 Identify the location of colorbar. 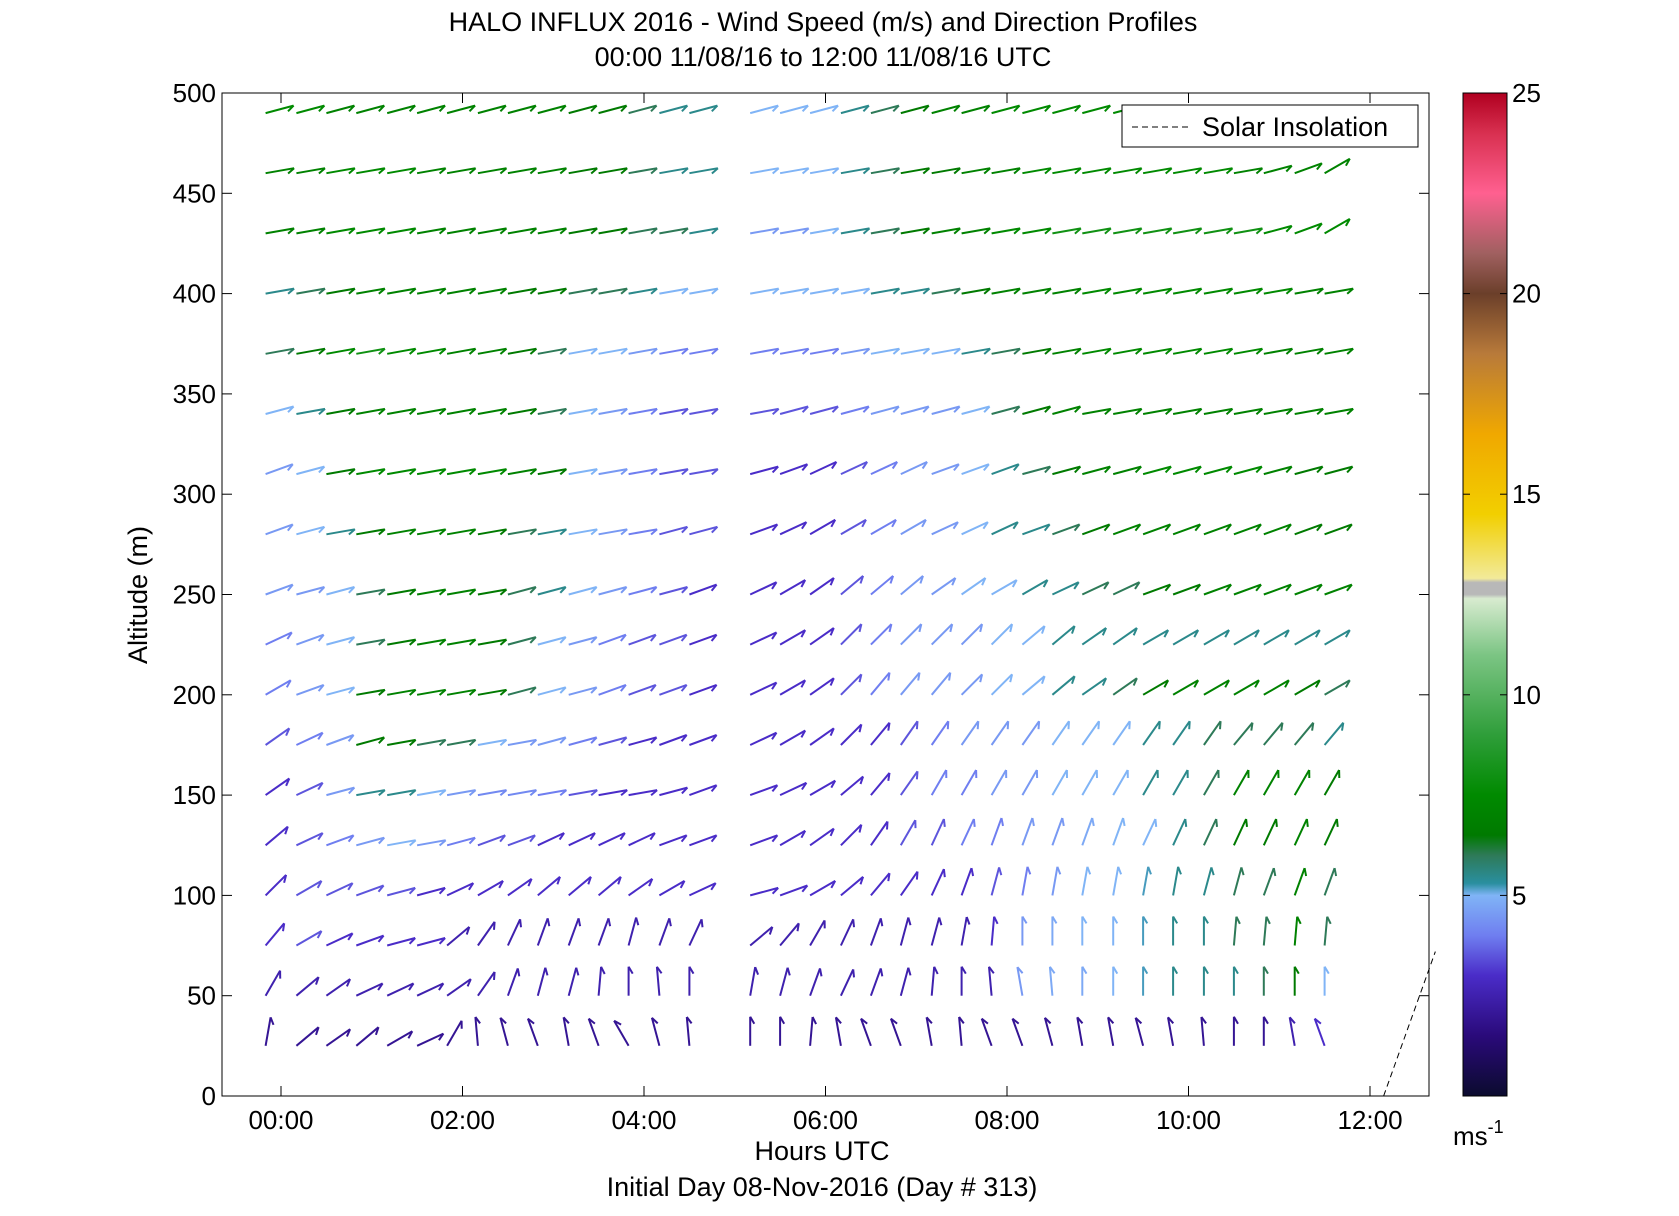
(1485, 594).